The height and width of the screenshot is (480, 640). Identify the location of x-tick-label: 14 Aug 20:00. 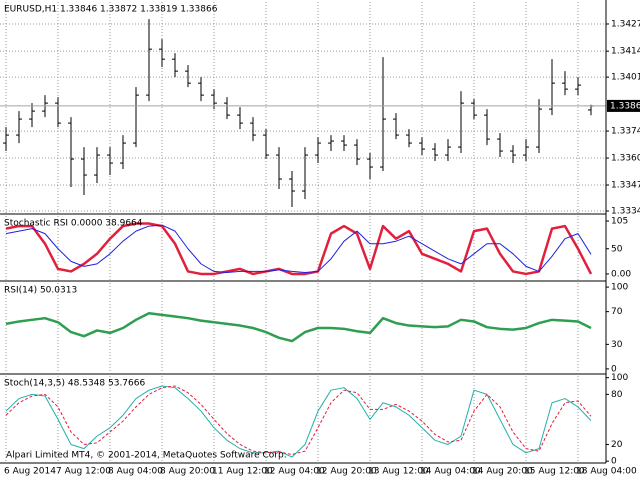
(502, 472).